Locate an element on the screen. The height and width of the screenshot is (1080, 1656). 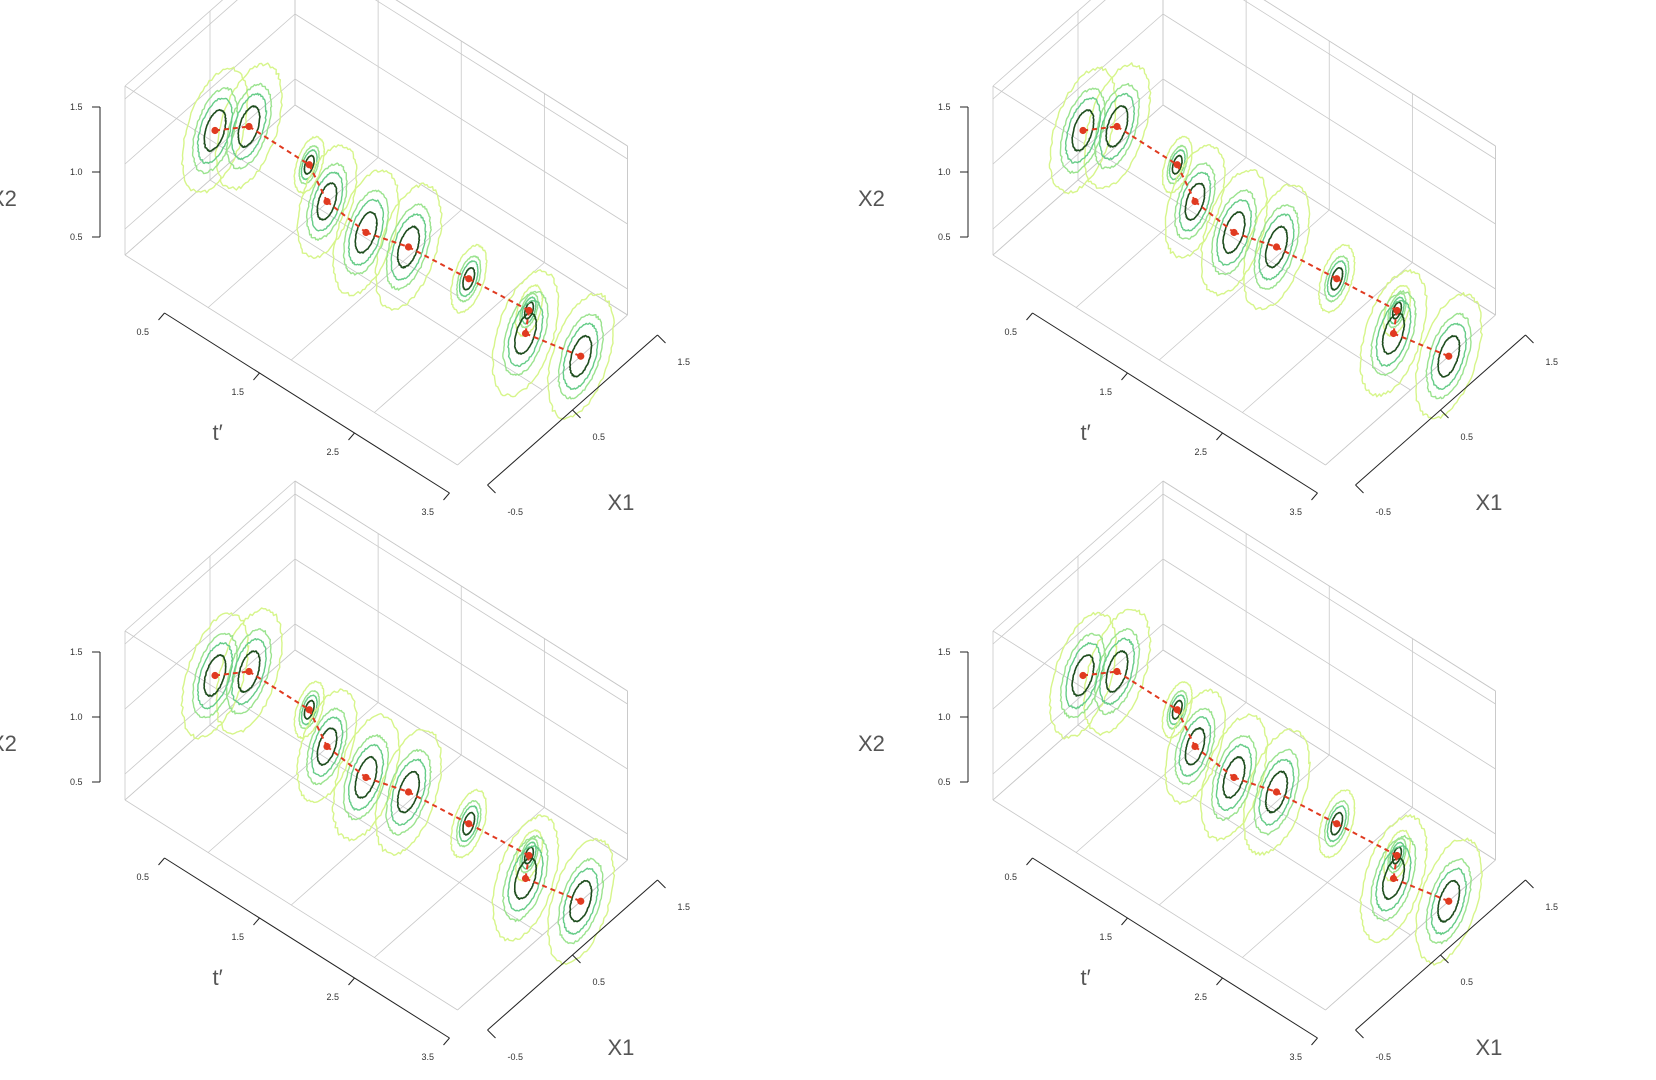
x1-tick-label: -0.5 is located at coordinates (1384, 512).